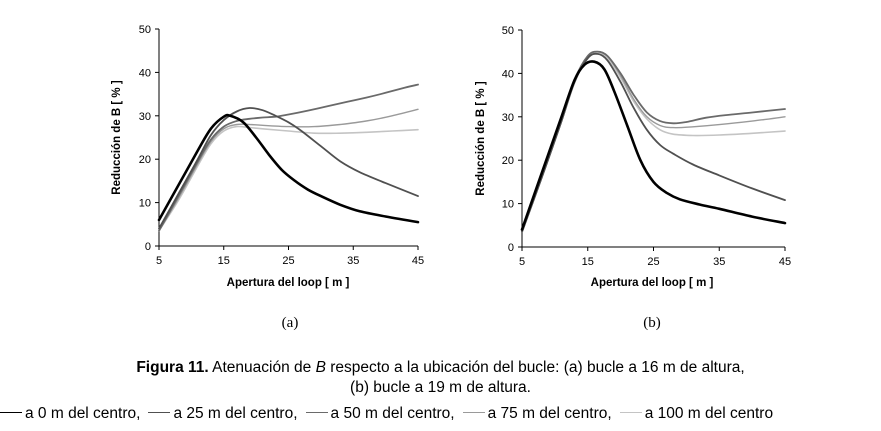  I want to click on legend-item: a 75 m del centro,, so click(537, 414).